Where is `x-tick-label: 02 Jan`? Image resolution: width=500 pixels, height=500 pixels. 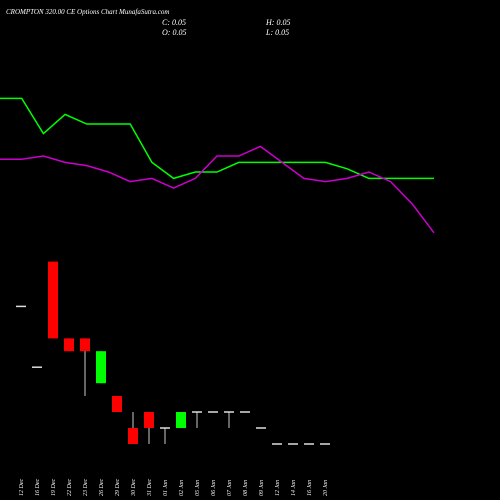 x-tick-label: 02 Jan is located at coordinates (182, 488).